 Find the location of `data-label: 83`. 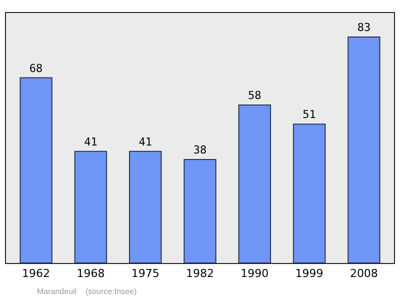

data-label: 83 is located at coordinates (364, 27).